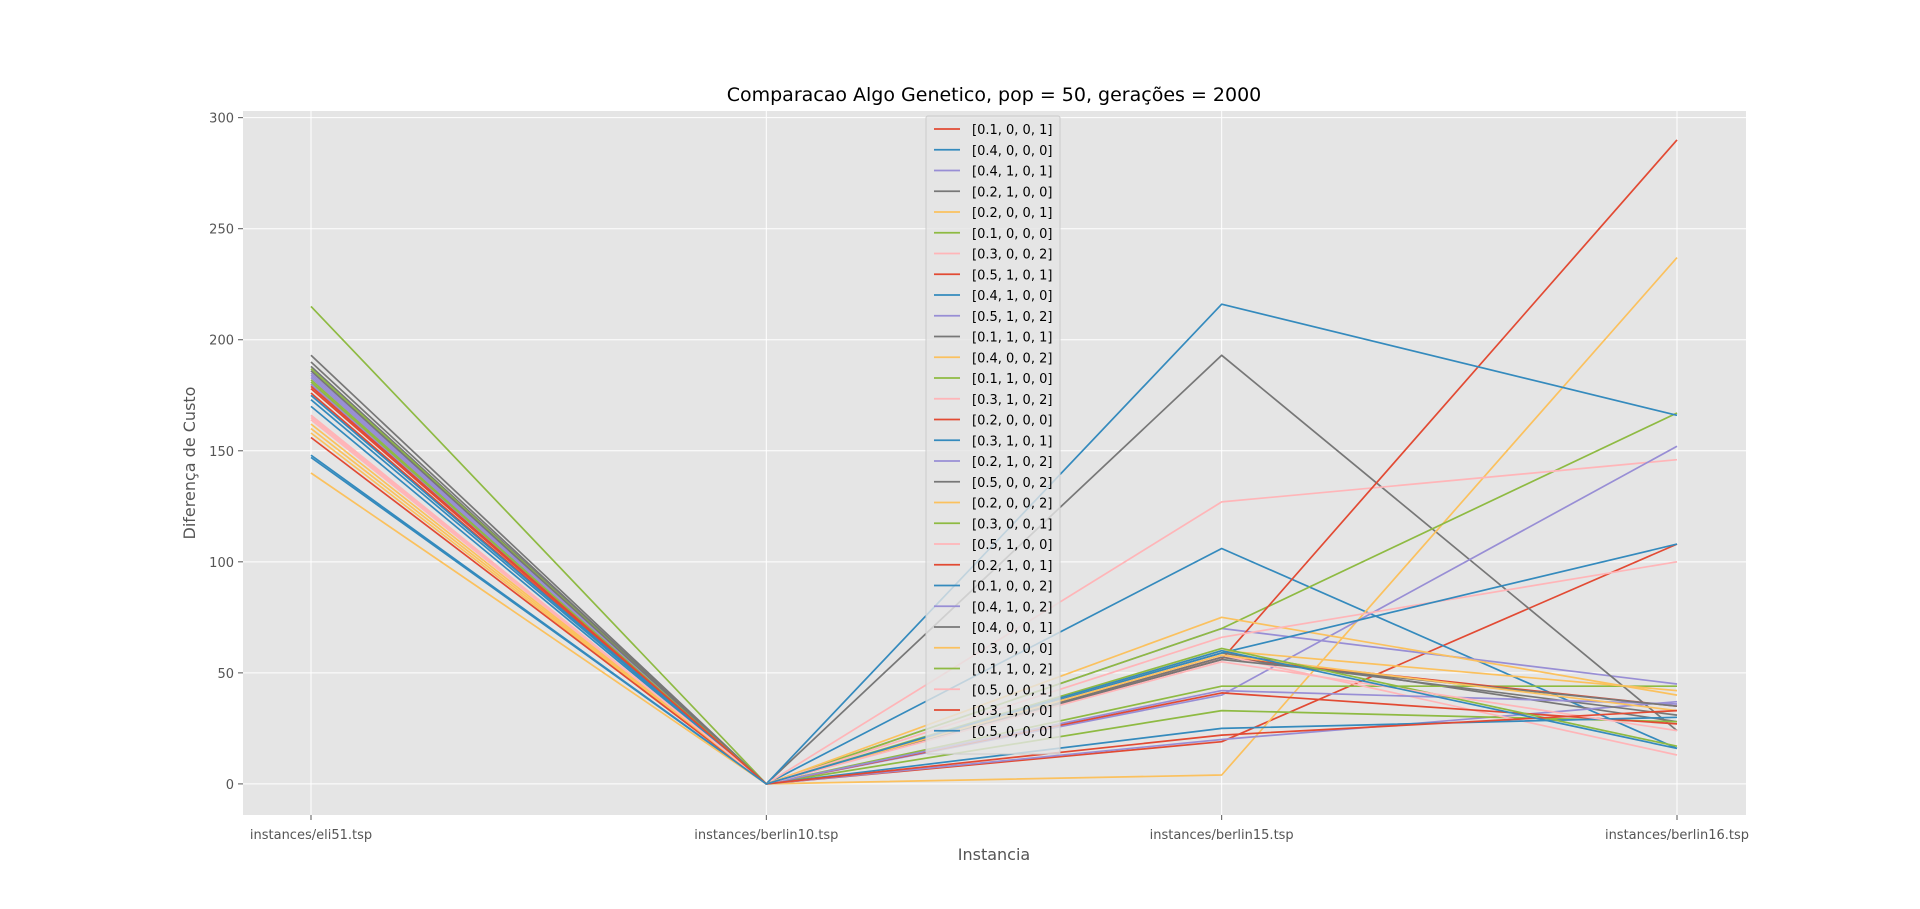 This screenshot has height=909, width=1920. What do you see at coordinates (1012, 172) in the screenshot?
I see `legend-label: [0.4, 1, 0, 1]` at bounding box center [1012, 172].